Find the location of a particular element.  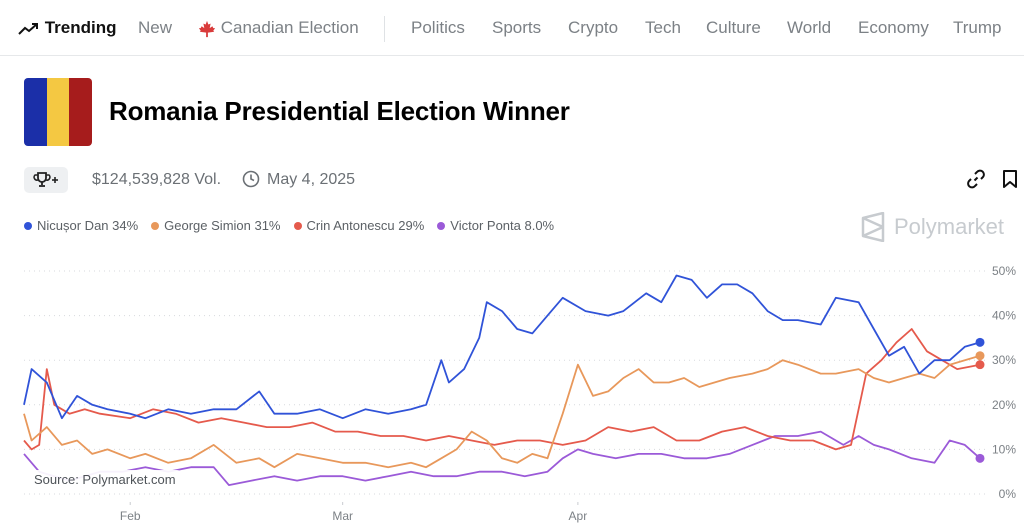

nav-trending: Trending is located at coordinates (67, 28).